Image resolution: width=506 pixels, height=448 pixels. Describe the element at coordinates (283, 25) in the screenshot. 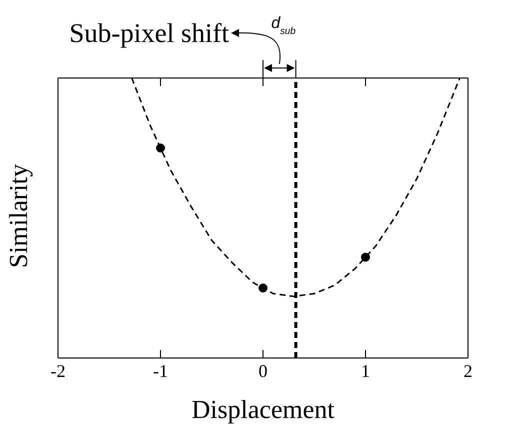

I see `text: d$_{sub}$` at that location.